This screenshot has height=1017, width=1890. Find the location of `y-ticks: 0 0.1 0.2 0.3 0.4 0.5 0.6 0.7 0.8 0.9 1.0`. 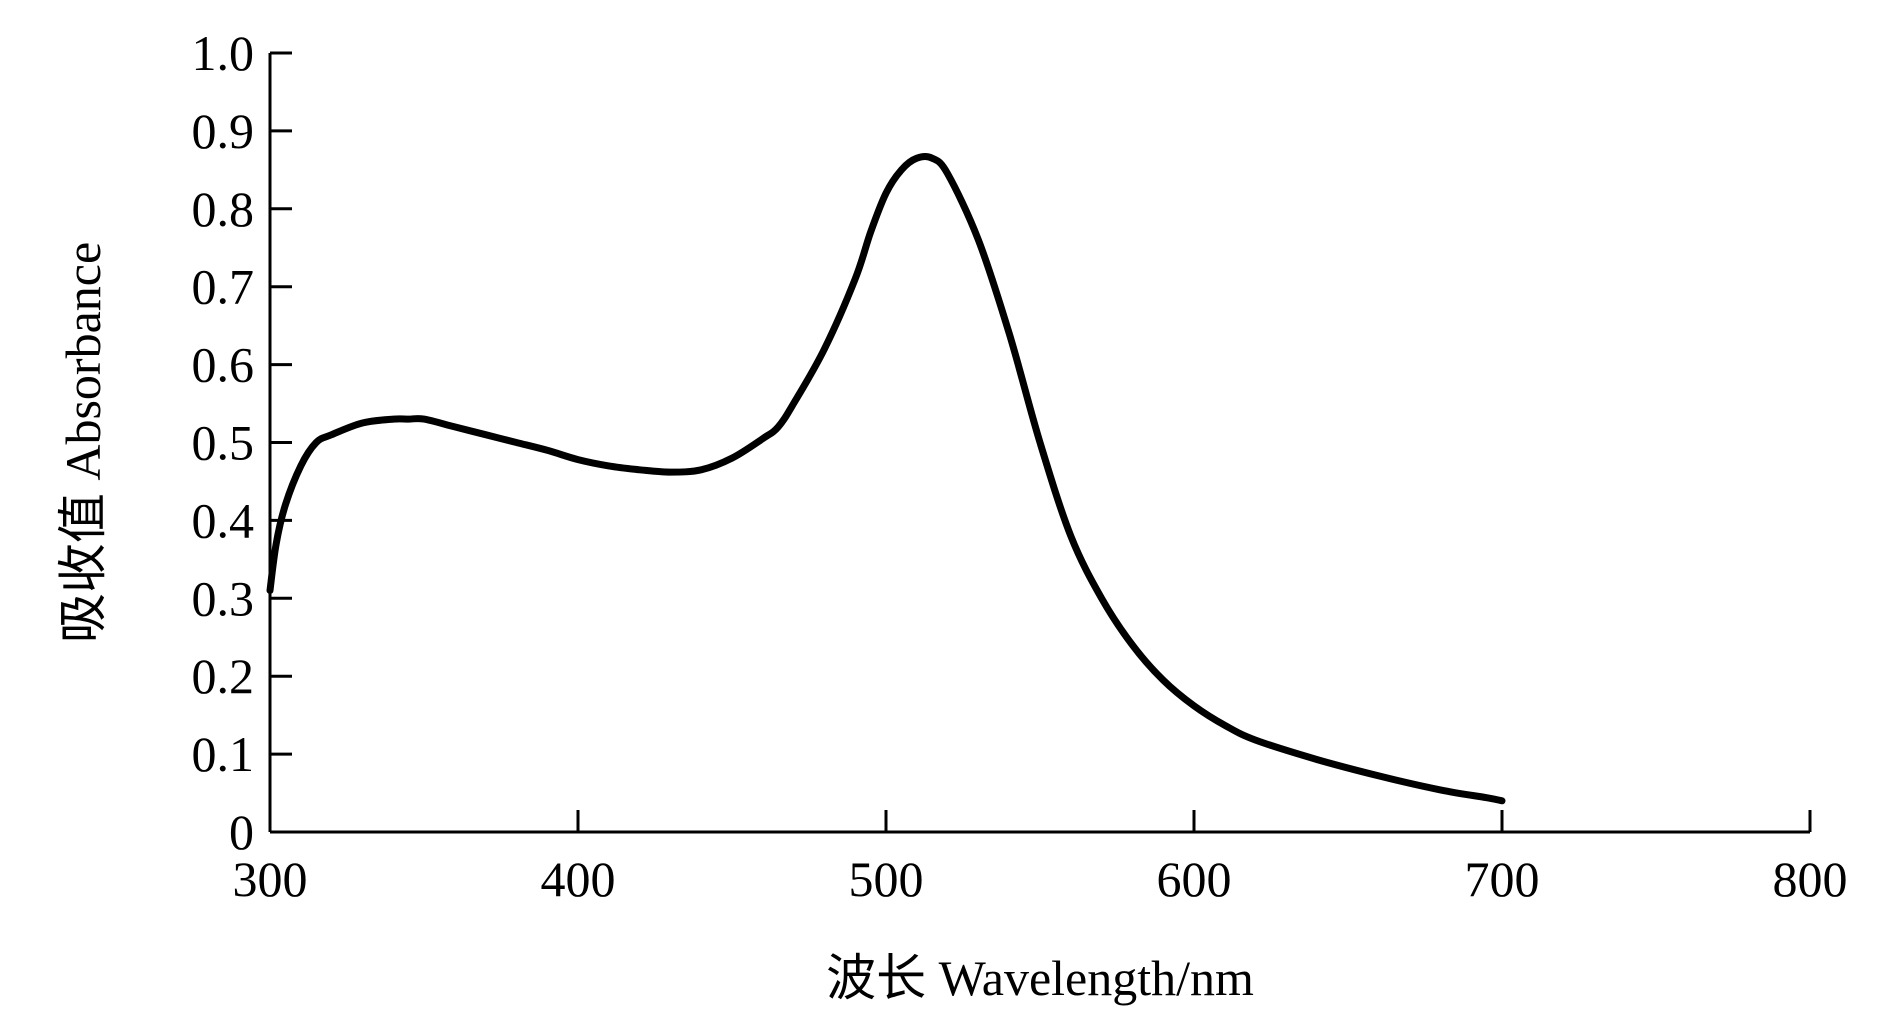

y-ticks: 0 0.1 0.2 0.3 0.4 0.5 0.6 0.7 0.8 0.9 1.0 is located at coordinates (242, 442).